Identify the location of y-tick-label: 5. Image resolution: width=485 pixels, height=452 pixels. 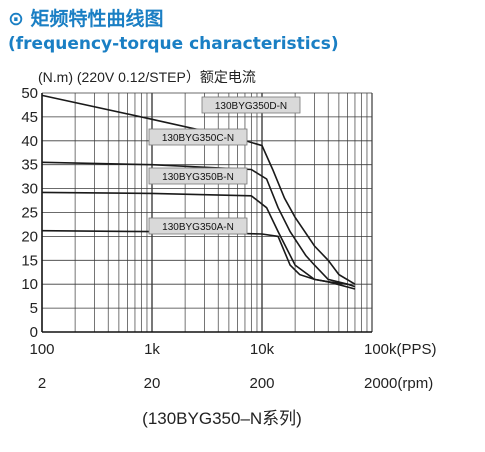
(34, 308).